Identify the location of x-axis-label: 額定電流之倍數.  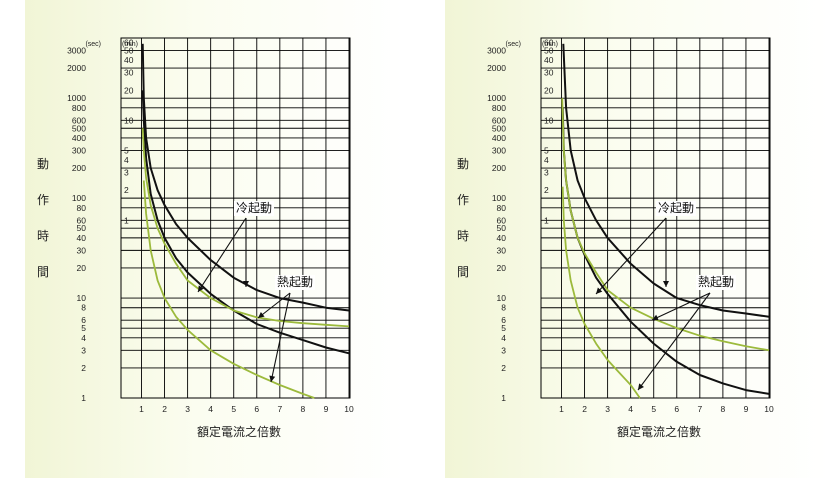
(239, 431).